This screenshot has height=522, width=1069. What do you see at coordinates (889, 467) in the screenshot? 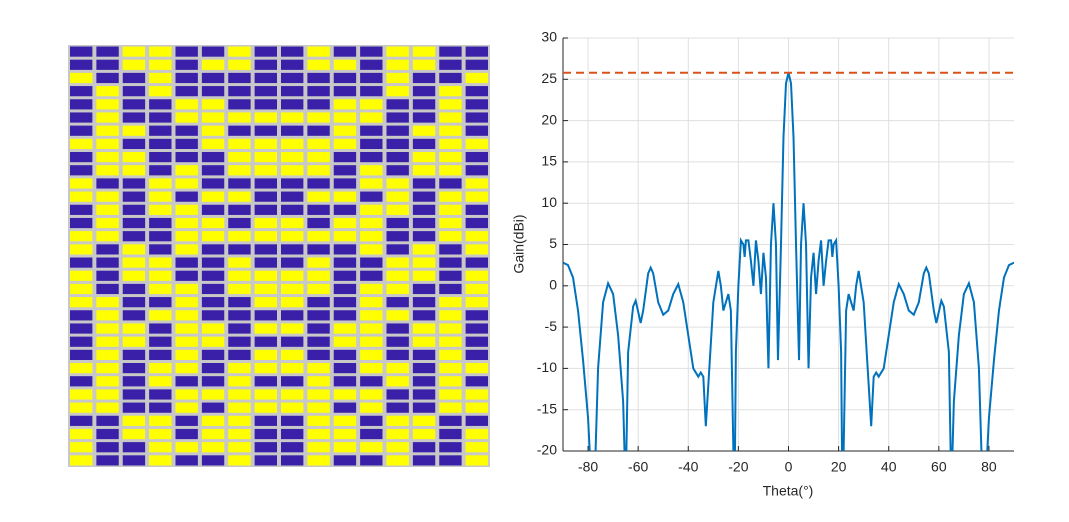
I see `x-tick-label: 40` at bounding box center [889, 467].